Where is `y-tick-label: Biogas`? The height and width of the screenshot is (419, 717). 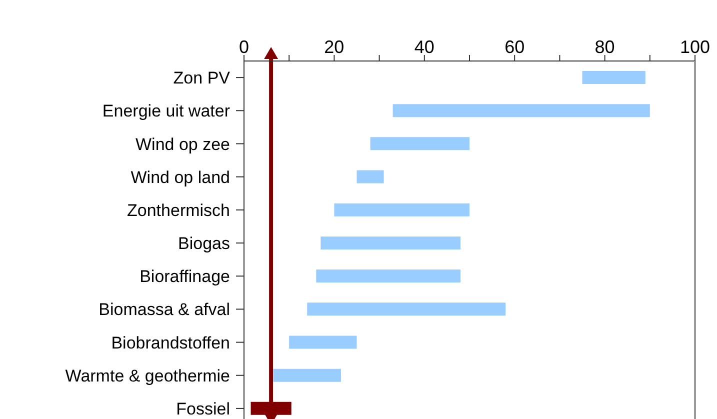 y-tick-label: Biogas is located at coordinates (204, 244).